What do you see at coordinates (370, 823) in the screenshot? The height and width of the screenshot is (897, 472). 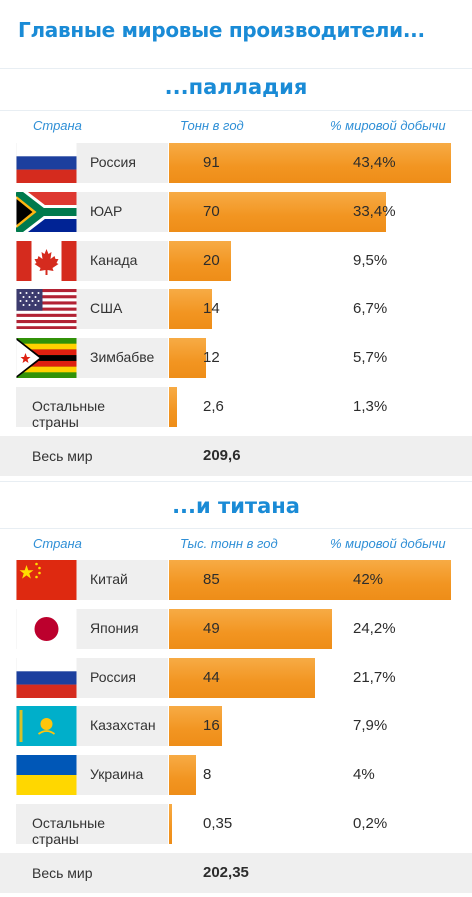 I see `share-label: 0,2%` at bounding box center [370, 823].